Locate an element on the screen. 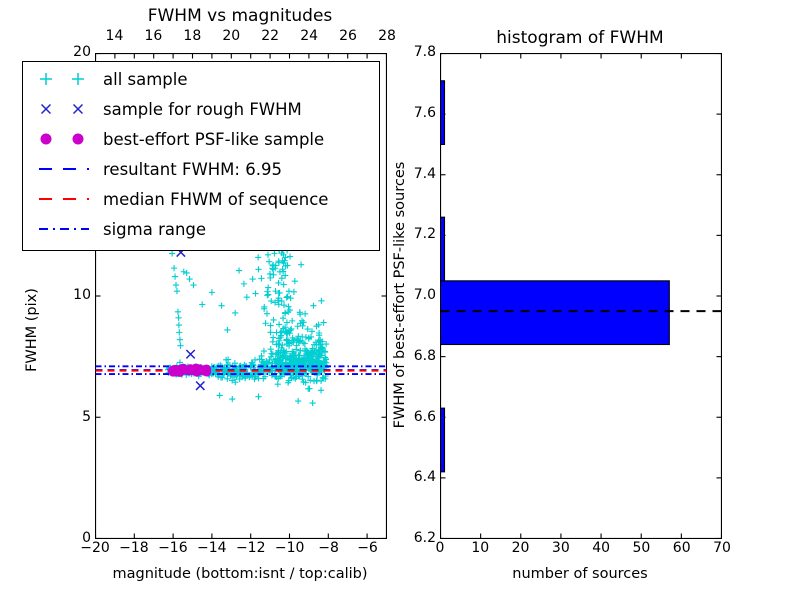 Image resolution: width=800 pixels, height=600 pixels. legend-label: sigma range is located at coordinates (155, 229).